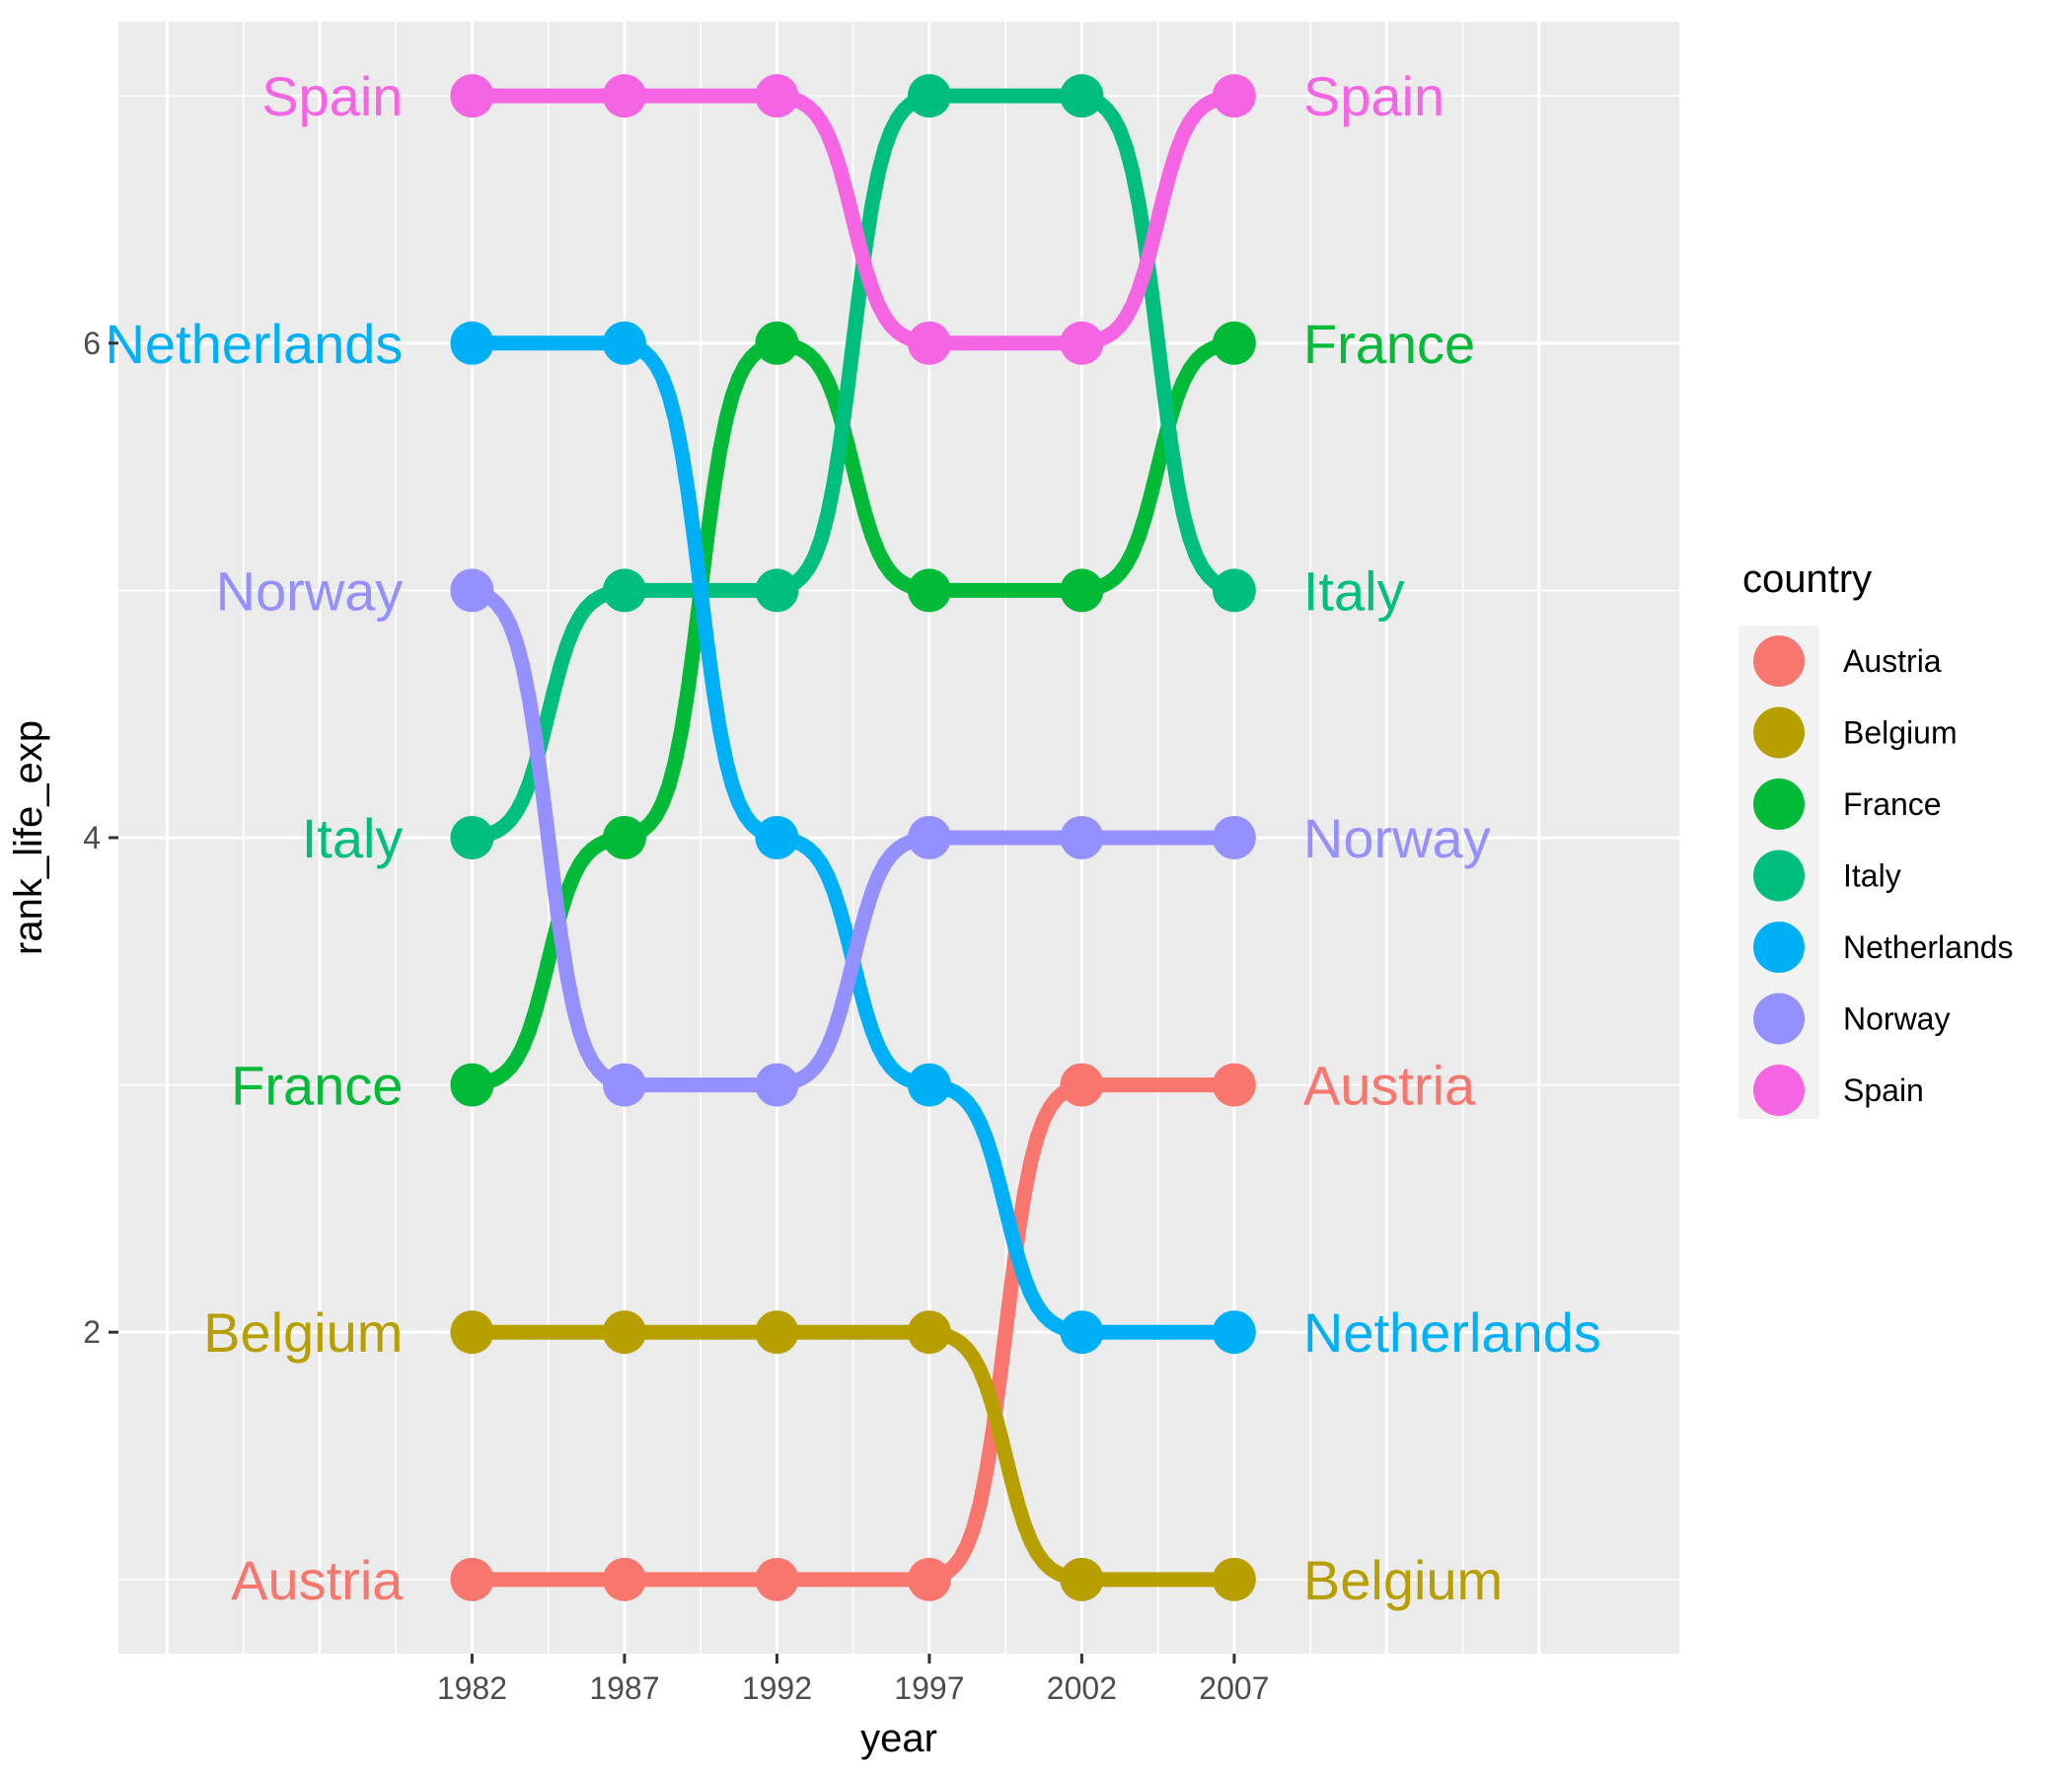 The width and height of the screenshot is (2072, 1776). Describe the element at coordinates (1779, 1019) in the screenshot. I see `legend-key-norway` at that location.